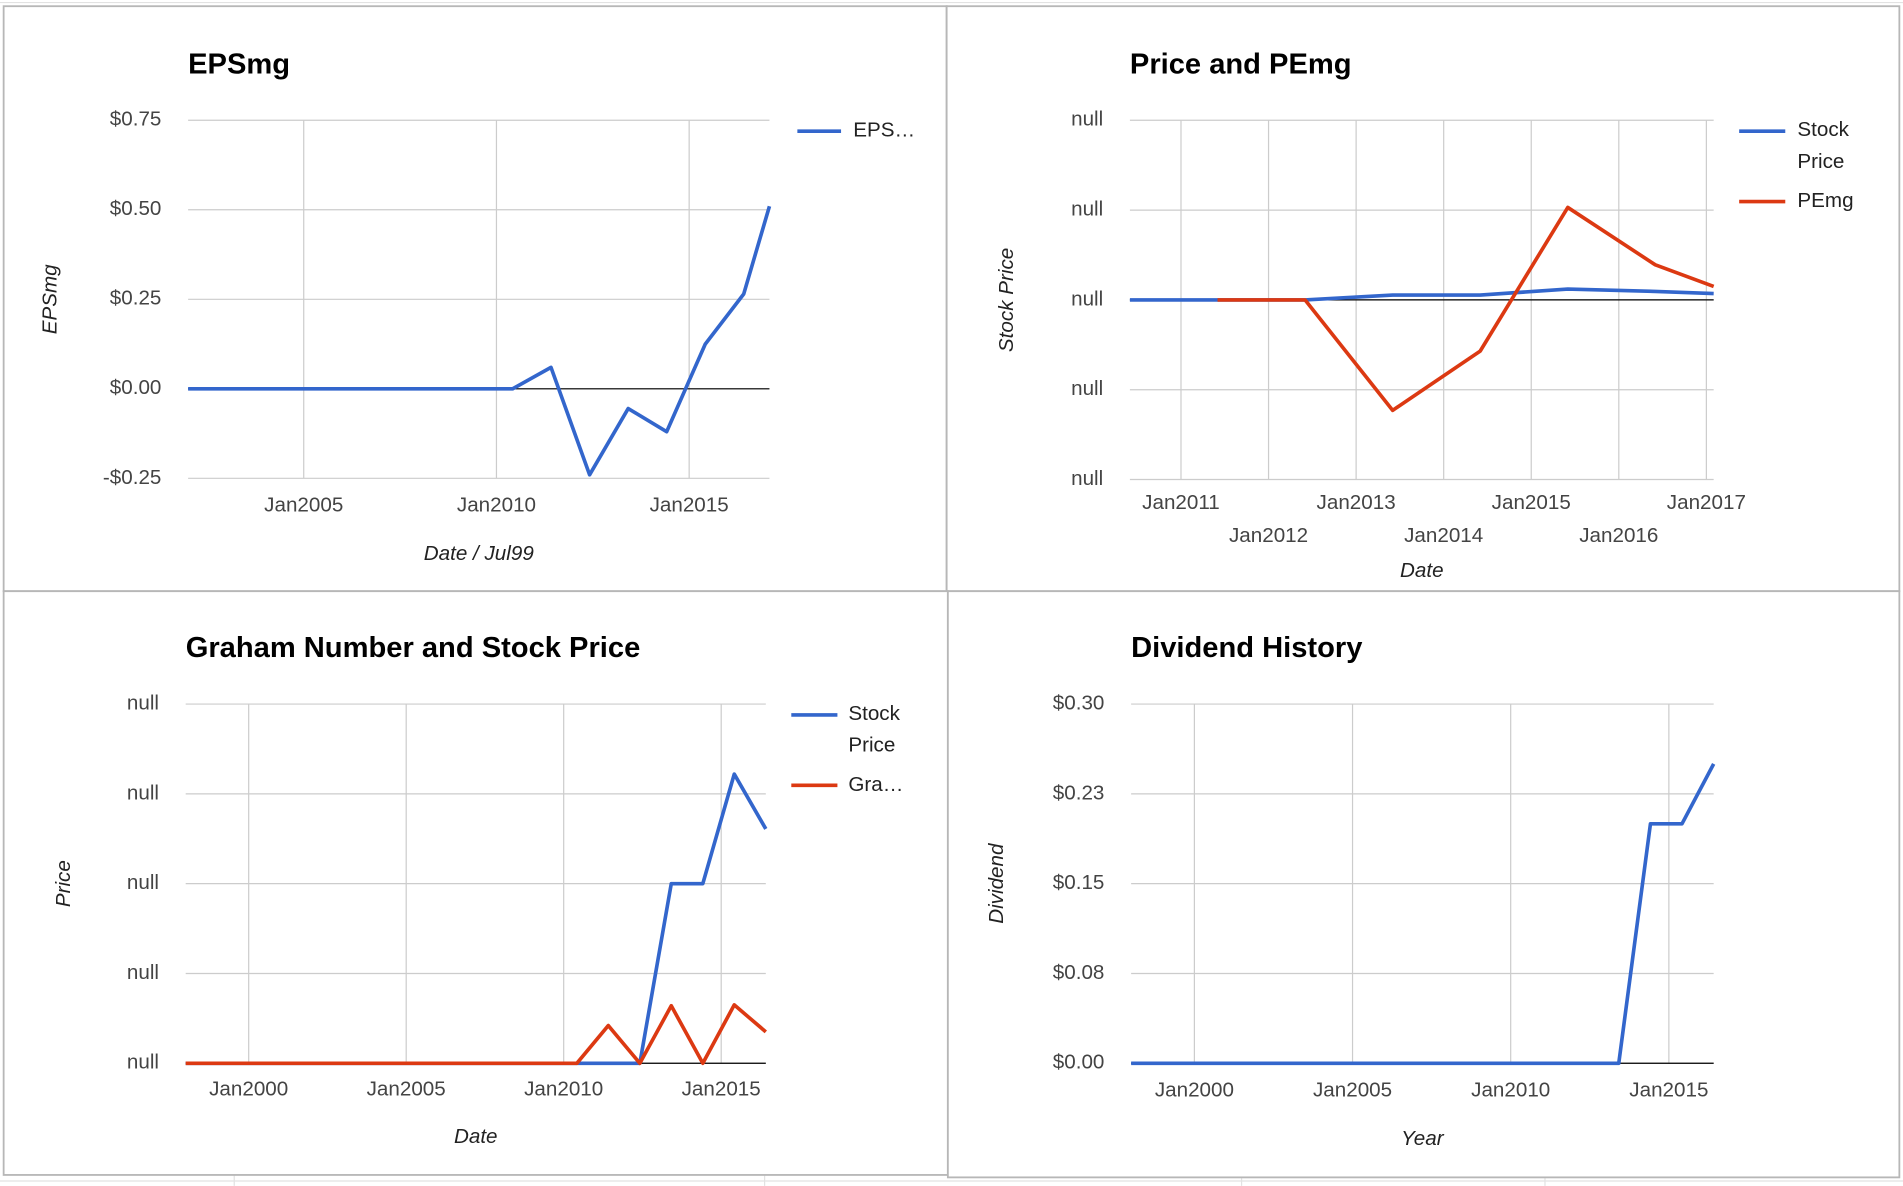 The height and width of the screenshot is (1186, 1903). I want to click on chart-title: EPSmg, so click(239, 64).